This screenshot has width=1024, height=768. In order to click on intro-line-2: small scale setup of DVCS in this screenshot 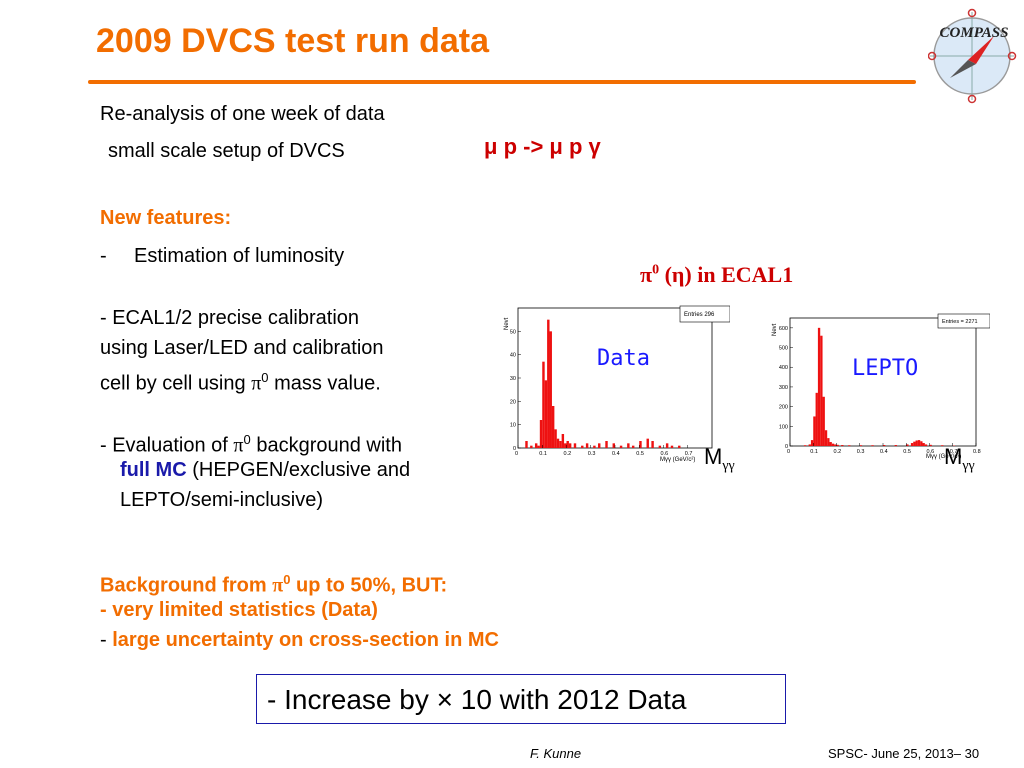, I will do `click(226, 151)`.